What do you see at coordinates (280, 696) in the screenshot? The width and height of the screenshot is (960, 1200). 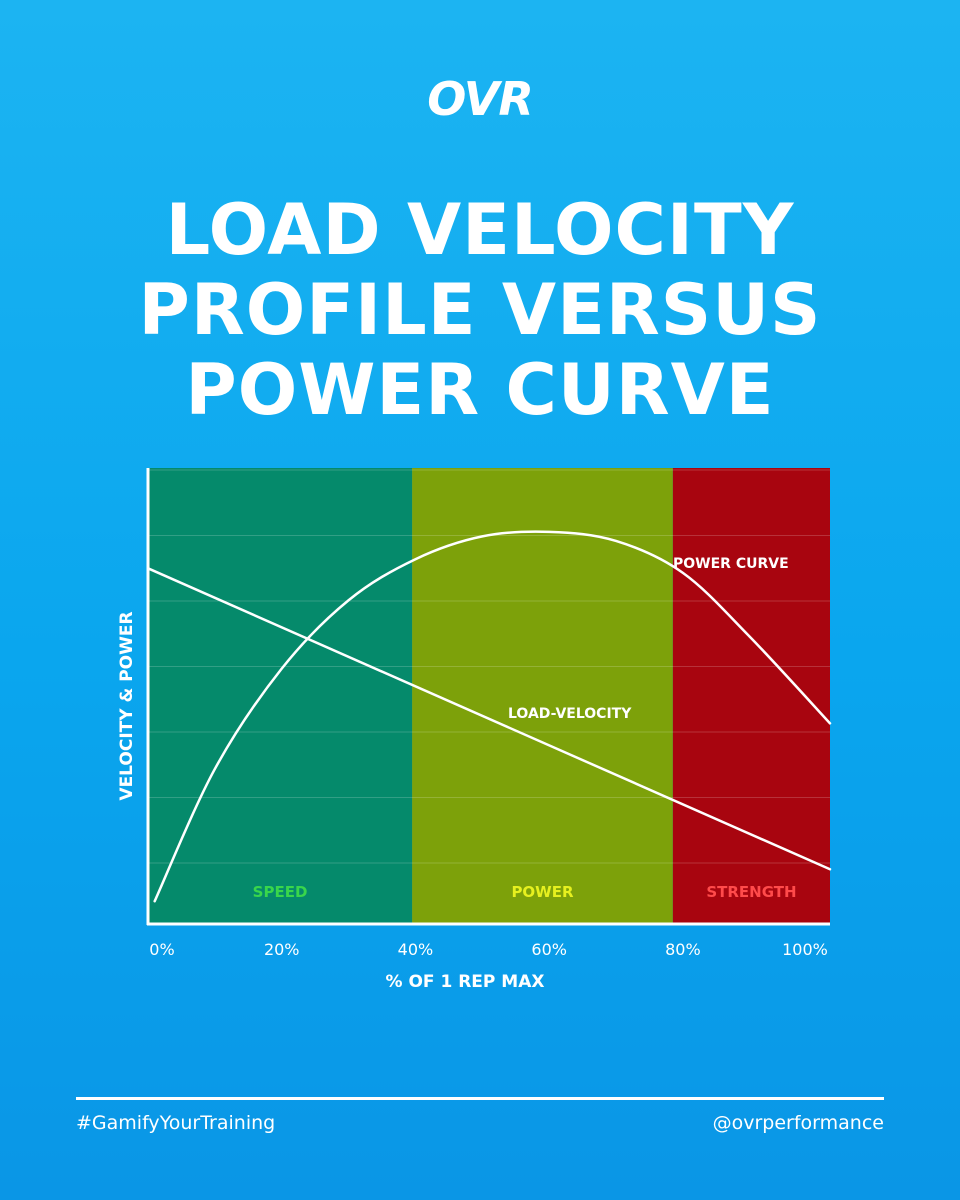 I see `zone-speed` at bounding box center [280, 696].